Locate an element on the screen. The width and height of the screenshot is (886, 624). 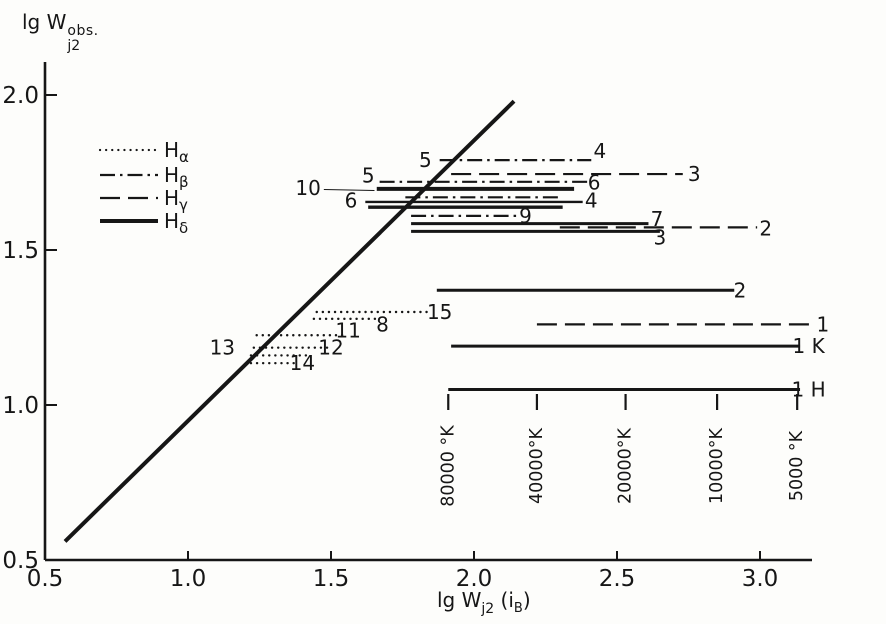
temperature-tick-label: 5000 °K is located at coordinates (797, 465).